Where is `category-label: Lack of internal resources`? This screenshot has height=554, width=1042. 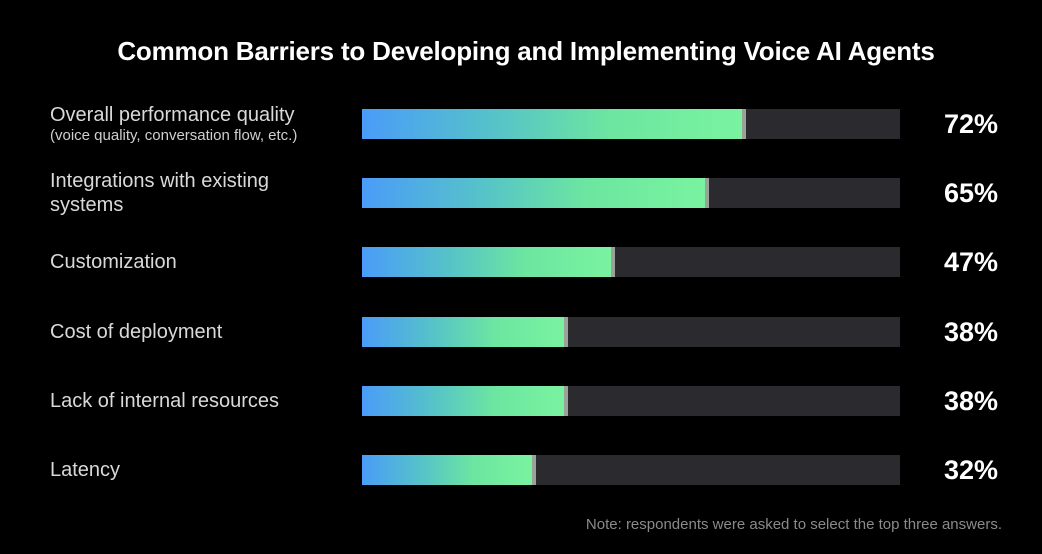 category-label: Lack of internal resources is located at coordinates (200, 401).